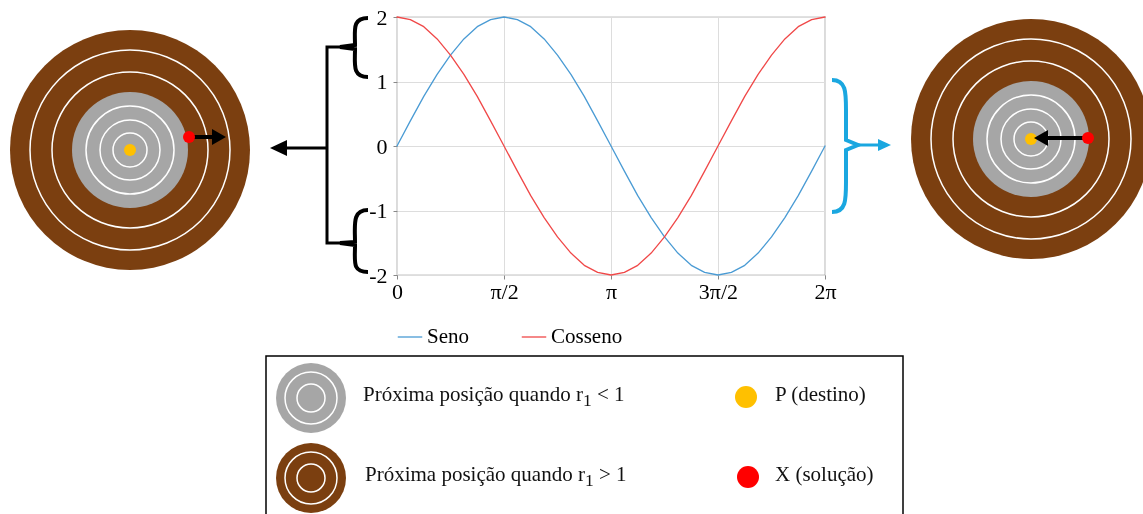  I want to click on y-tick-label: 0, so click(382, 146).